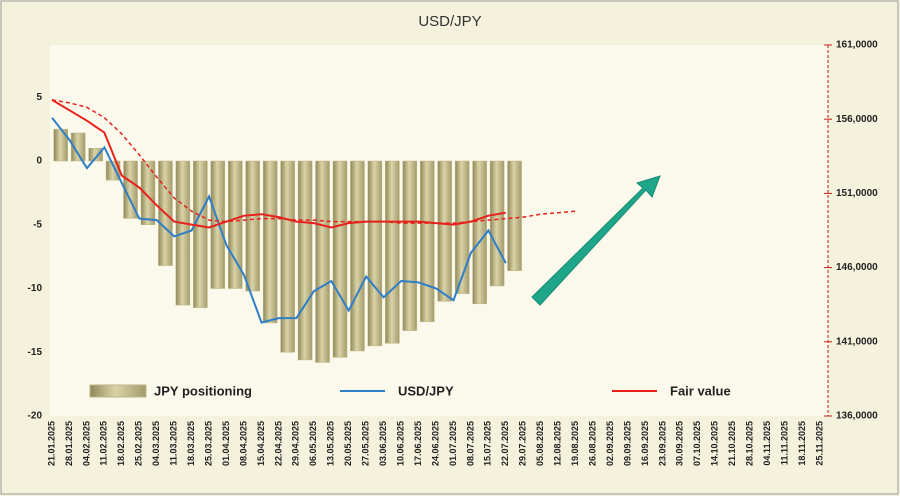  I want to click on x-tick-label: 15.07.2025, so click(488, 443).